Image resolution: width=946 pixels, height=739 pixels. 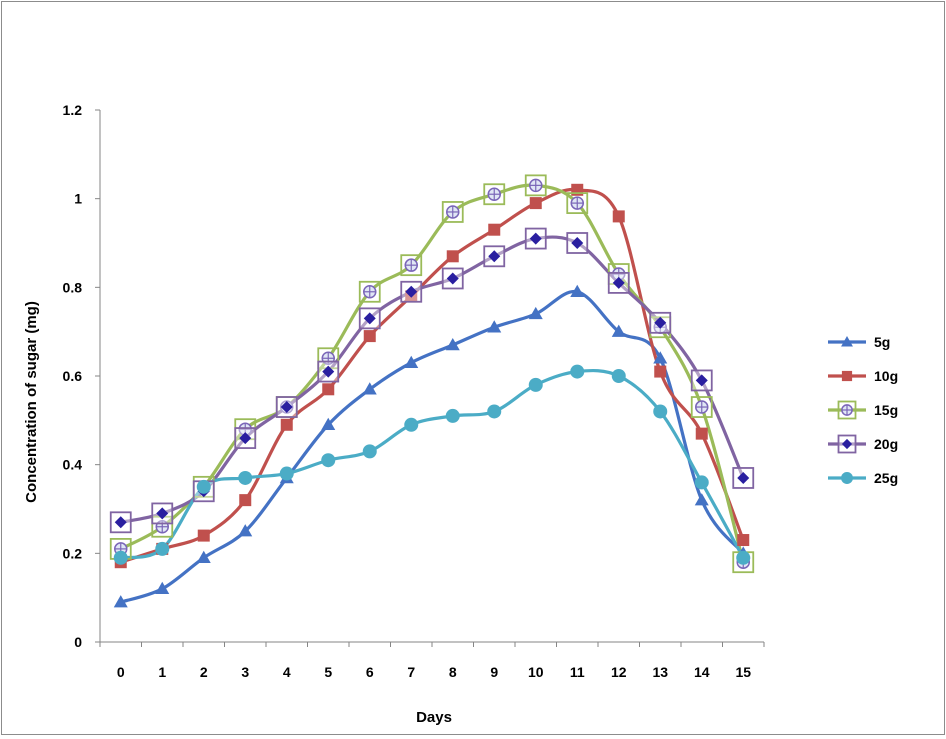 What do you see at coordinates (73, 553) in the screenshot?
I see `y-tick-label: 0.2` at bounding box center [73, 553].